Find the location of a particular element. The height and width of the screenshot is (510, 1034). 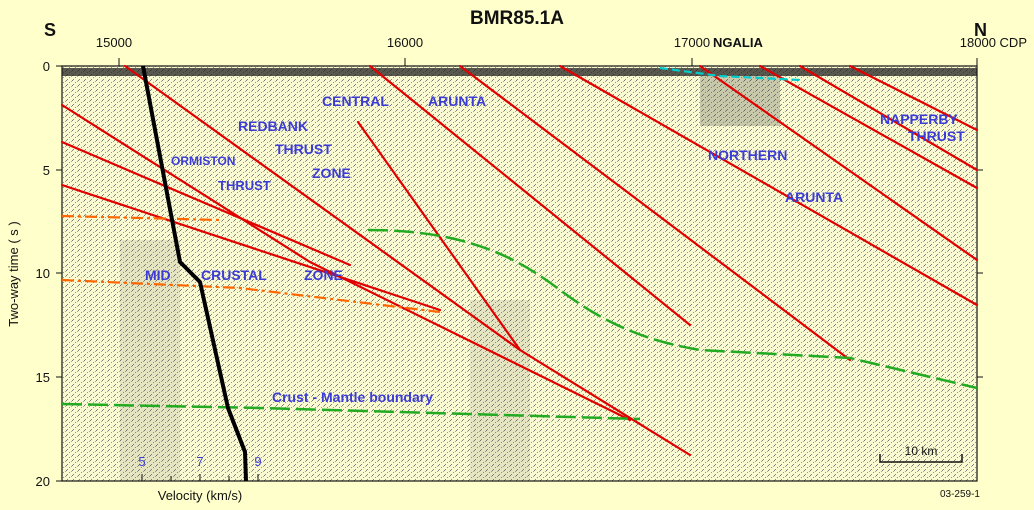

velocity-ticks is located at coordinates (200, 477).